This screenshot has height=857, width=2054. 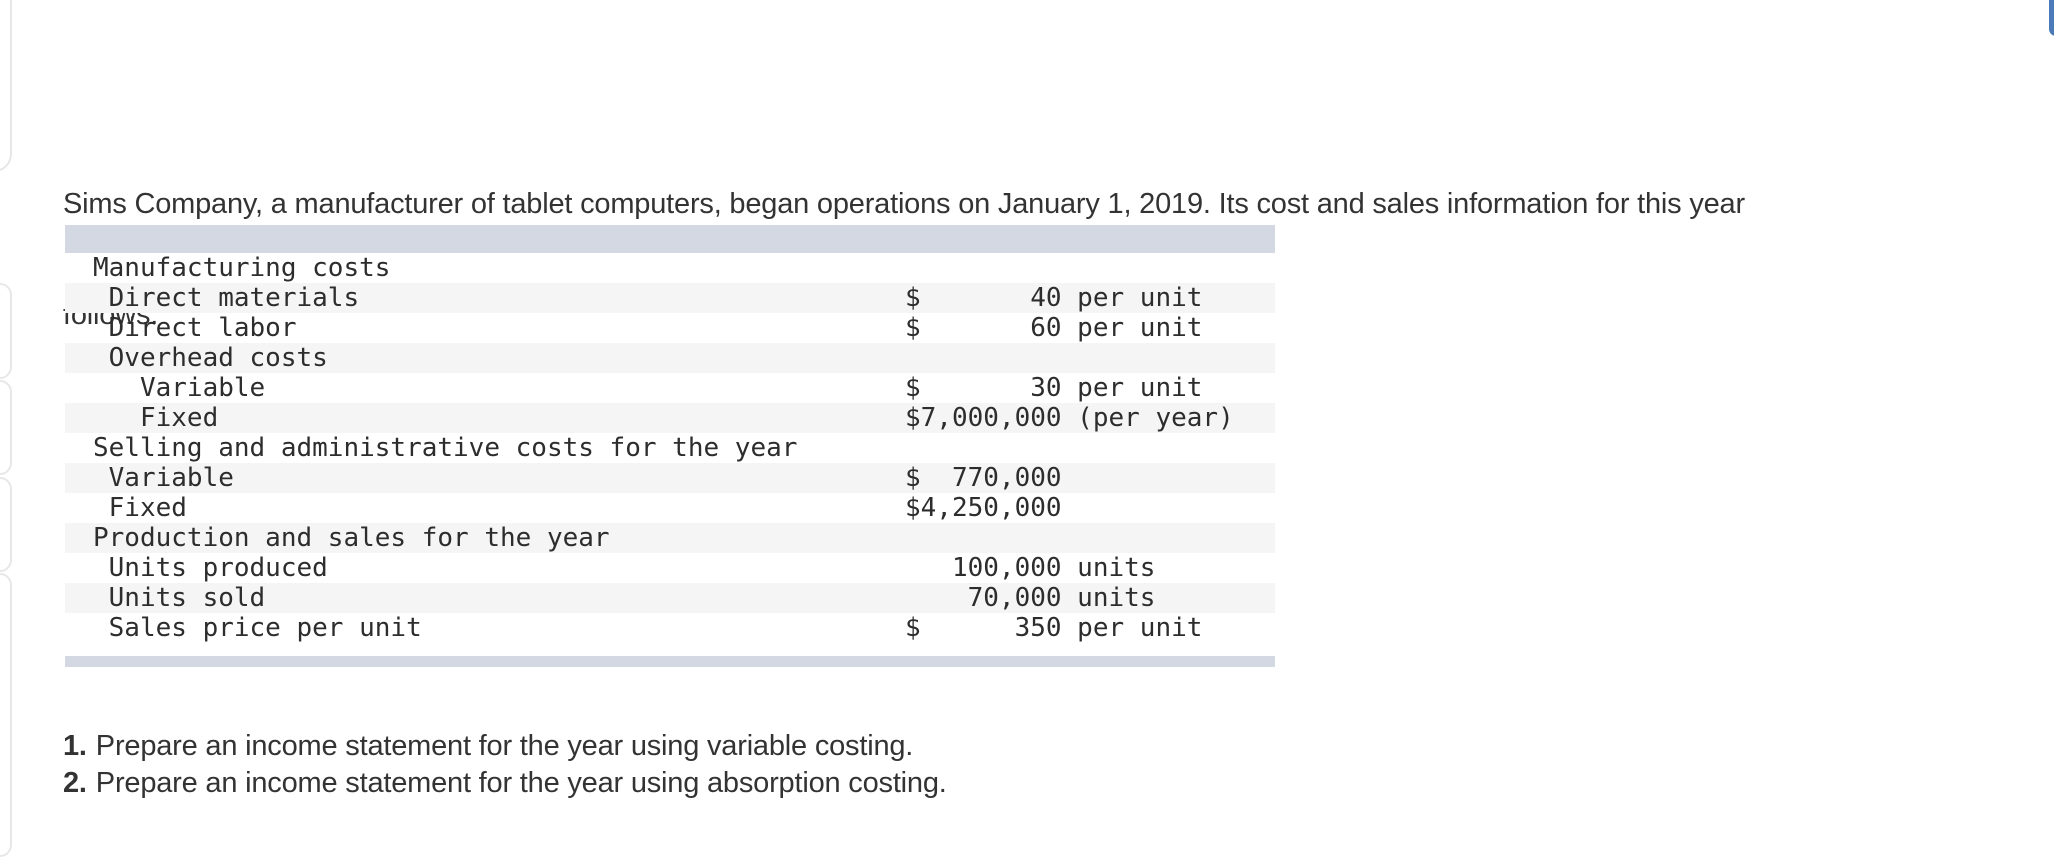 I want to click on row-label: Sales price per unit, so click(x=257, y=628).